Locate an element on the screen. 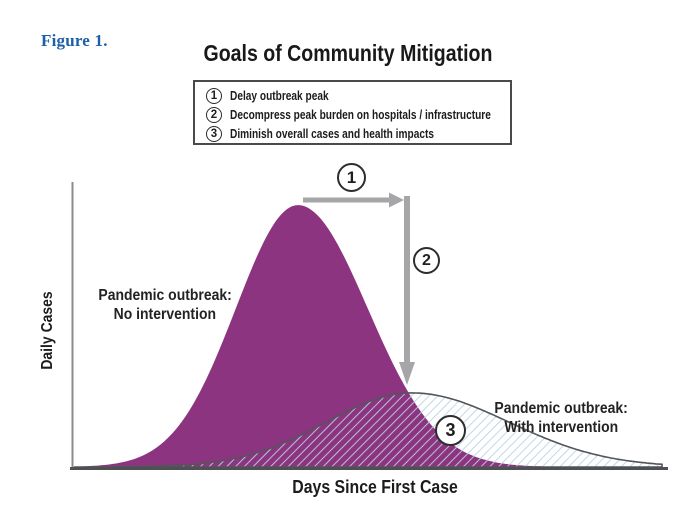  legend-number-2: 2 is located at coordinates (214, 114).